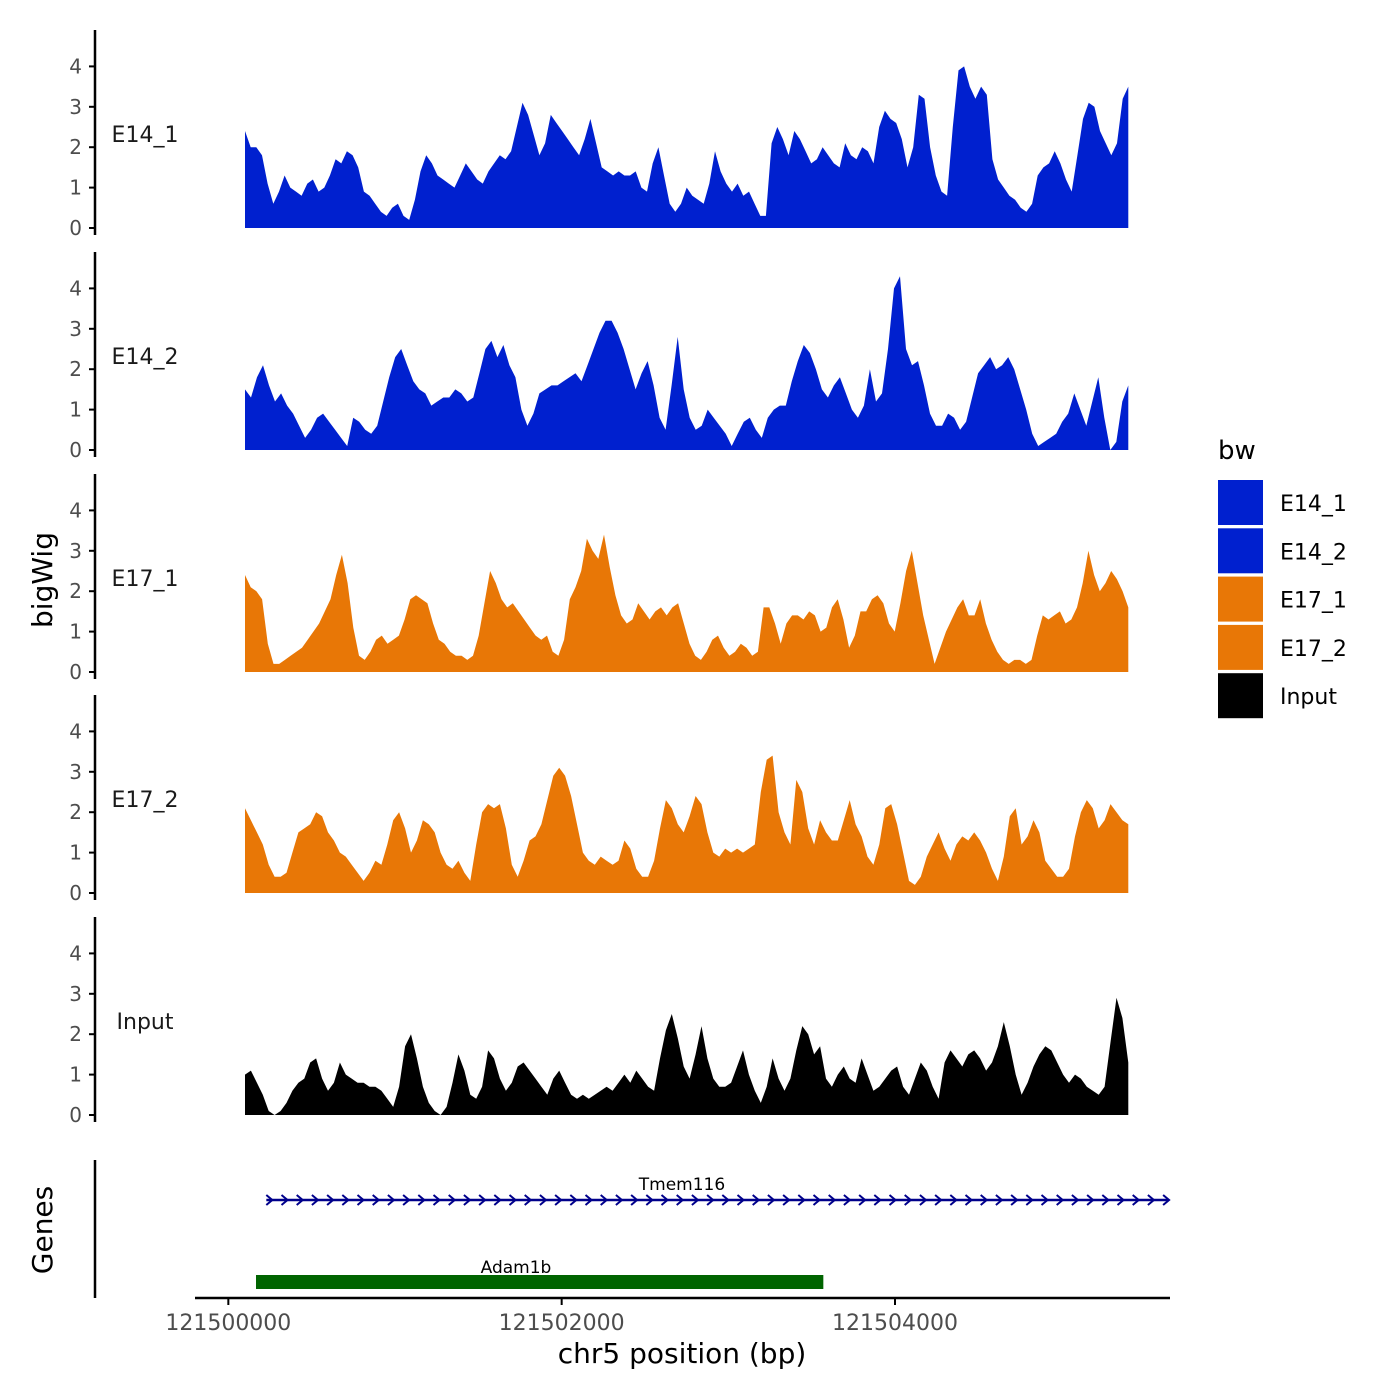 The image size is (1400, 1400). I want to click on x-tick-label: 121500000, so click(228, 1323).